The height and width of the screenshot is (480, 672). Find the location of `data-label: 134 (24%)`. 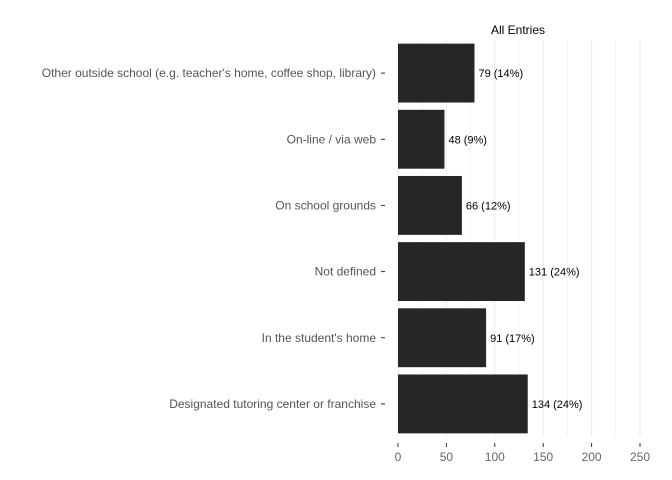

data-label: 134 (24%) is located at coordinates (557, 405).